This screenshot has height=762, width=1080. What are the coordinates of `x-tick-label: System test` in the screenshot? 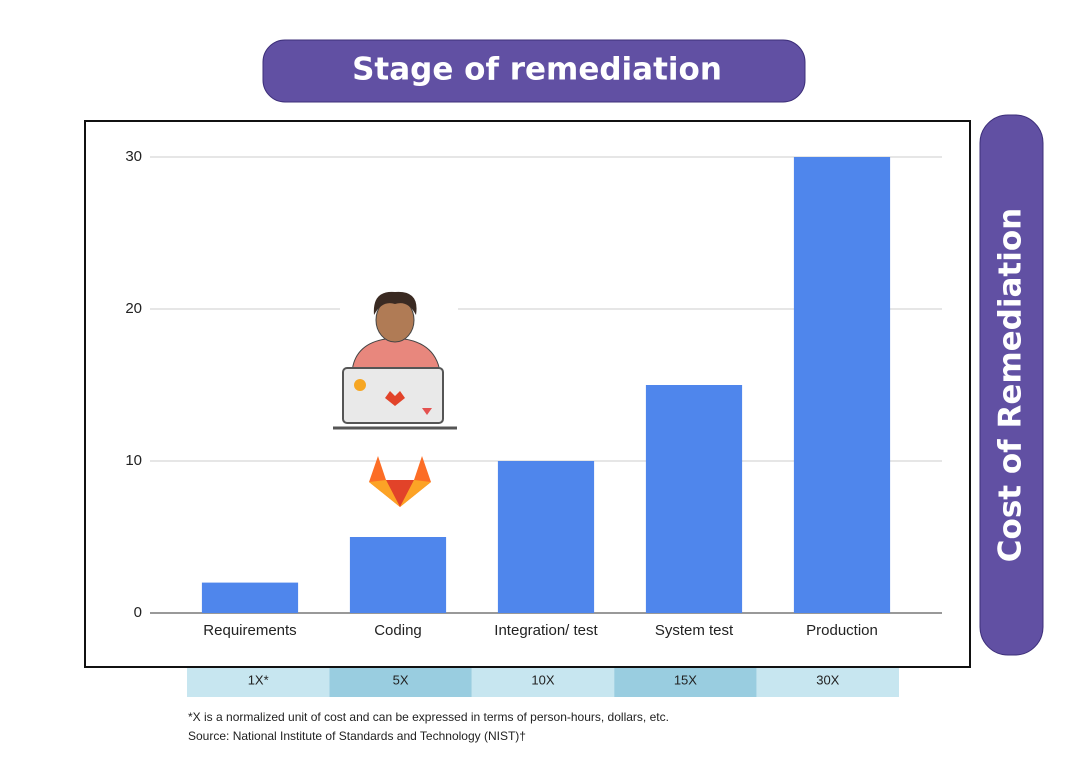 It's located at (694, 630).